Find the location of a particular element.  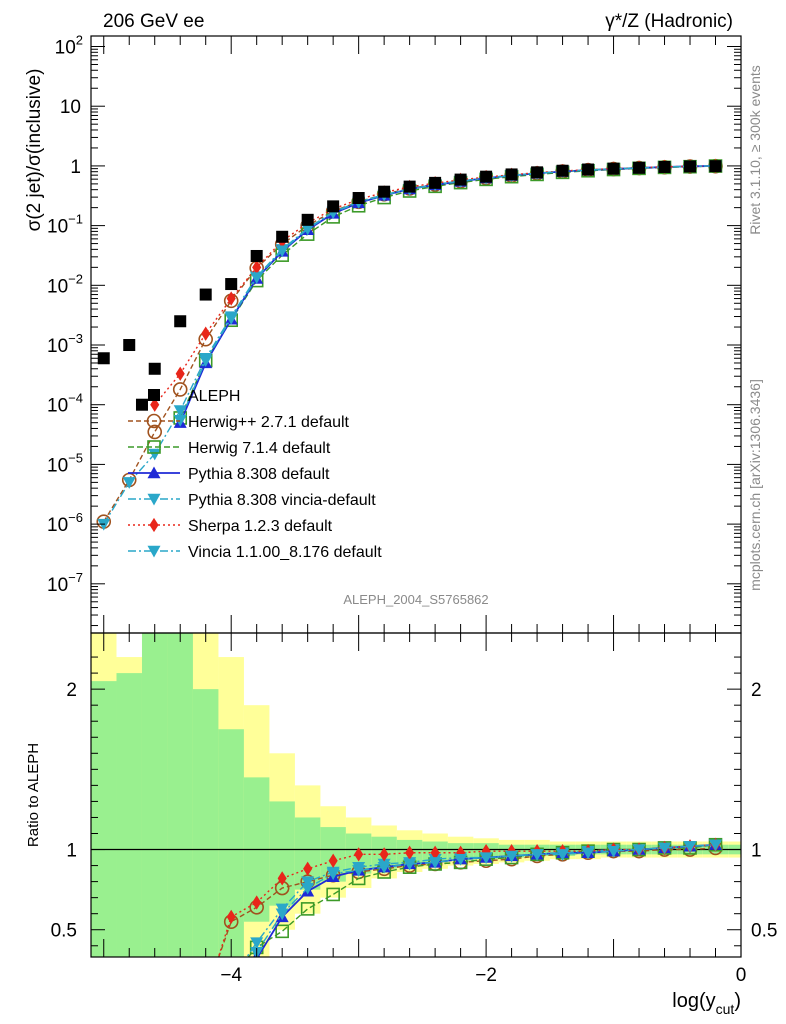

xaxis-title: log(ycut) is located at coordinates (706, 1003).